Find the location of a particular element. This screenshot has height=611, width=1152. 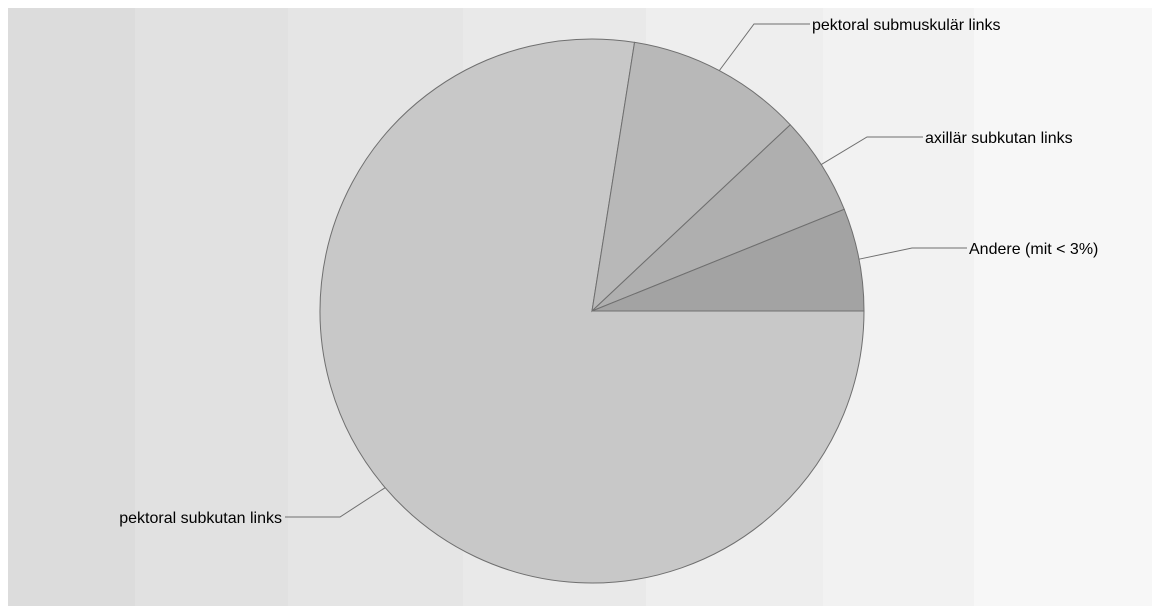

pie-slice is located at coordinates (691, 177).